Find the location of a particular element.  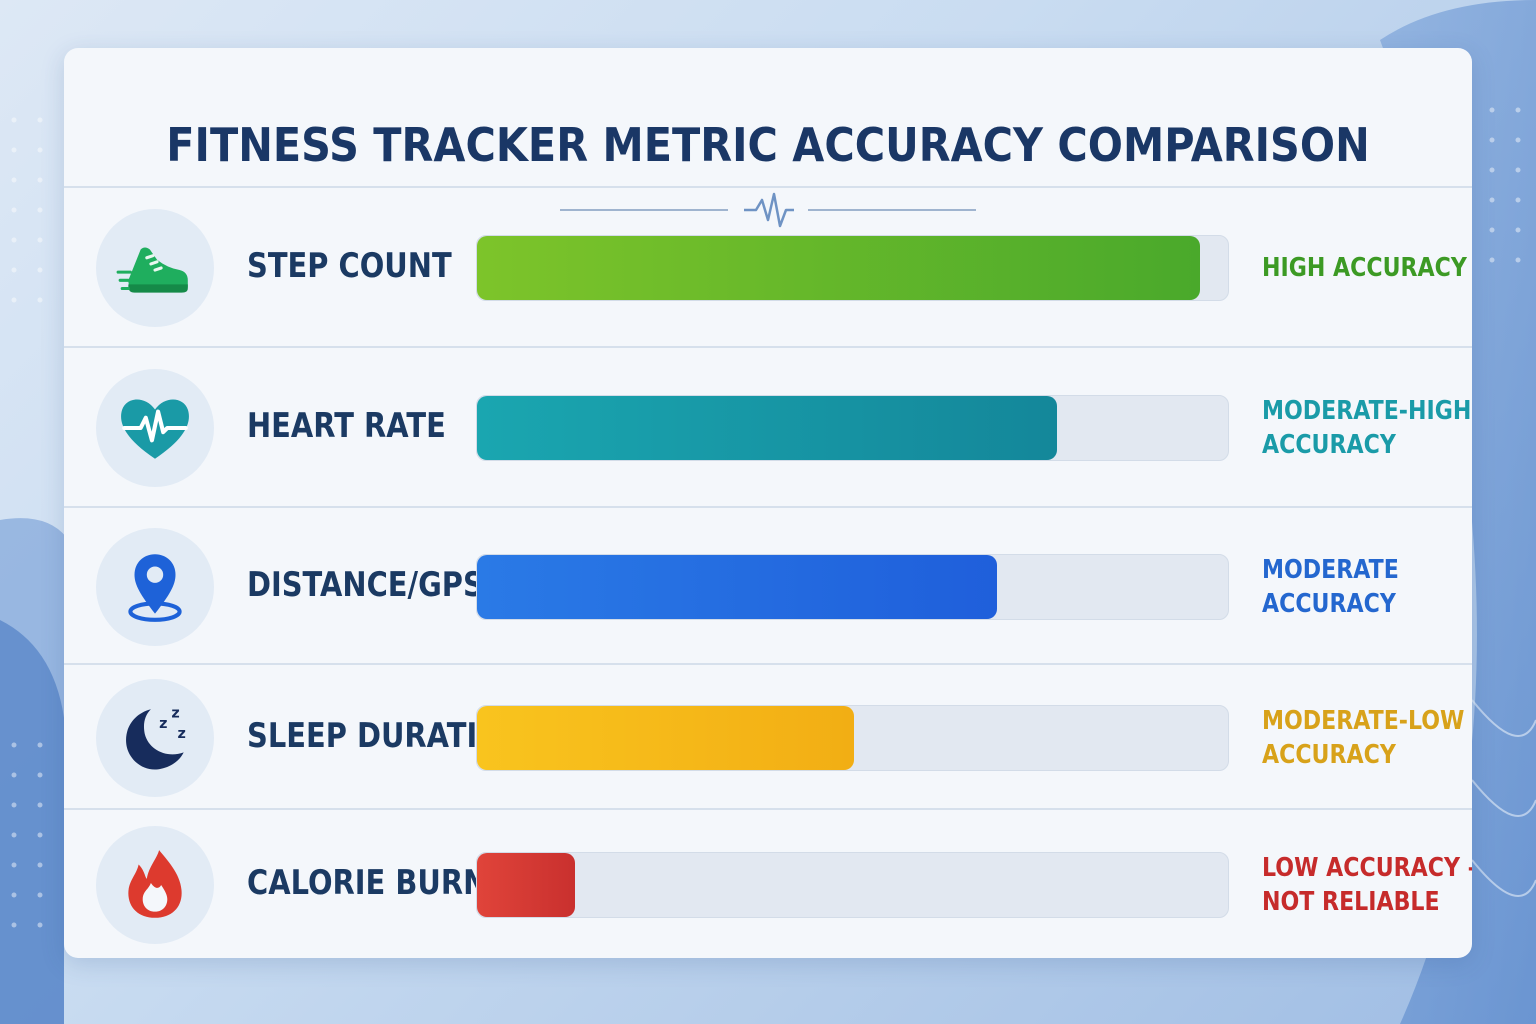

accuracy-label-line: HIGH ACCURACY is located at coordinates (1364, 268).